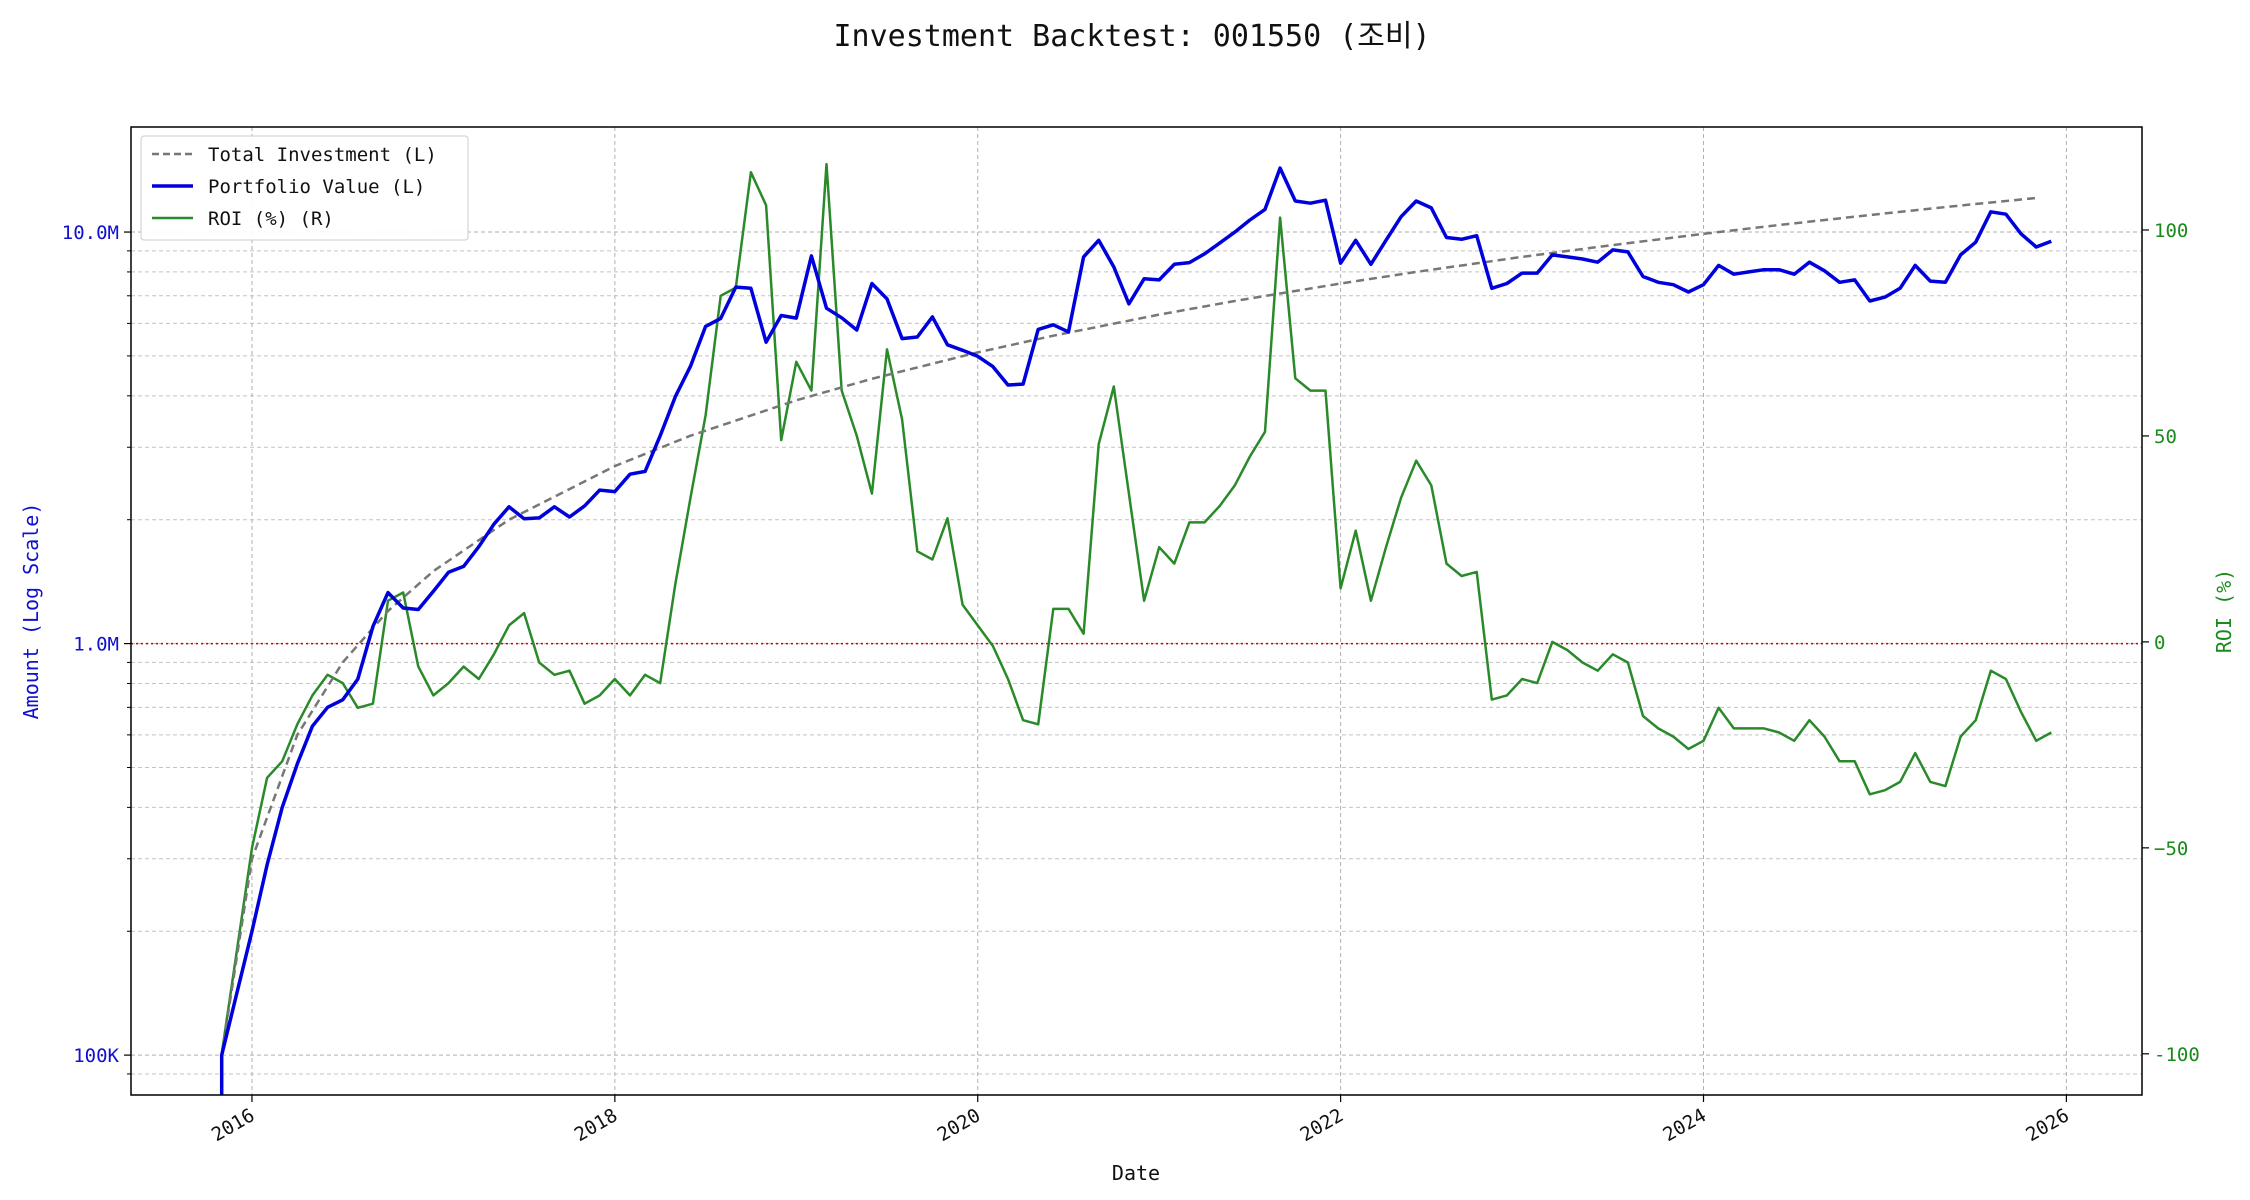 The image size is (2250, 1200). What do you see at coordinates (2047, 1125) in the screenshot?
I see `x-tick-label: 2026` at bounding box center [2047, 1125].